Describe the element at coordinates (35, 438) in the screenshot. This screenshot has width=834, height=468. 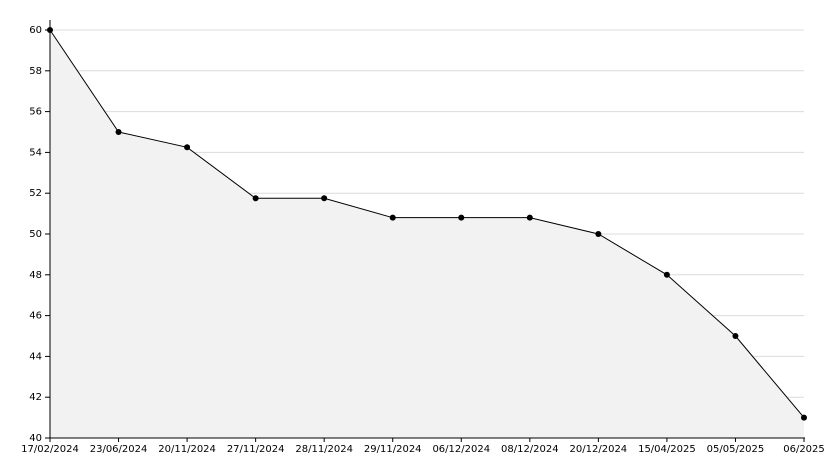
I see `y-tick-label: 40` at that location.